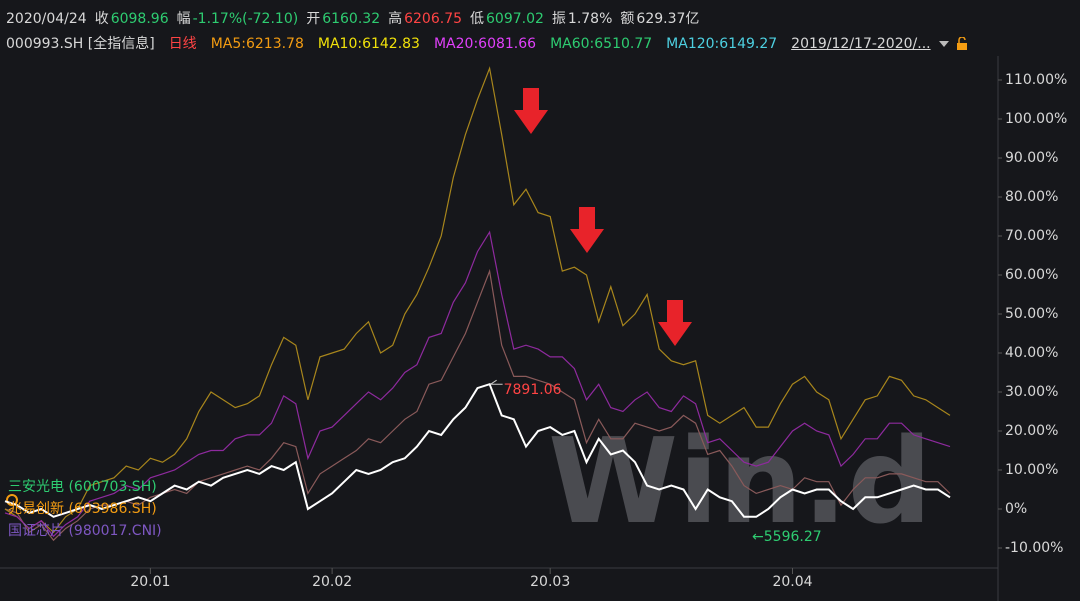 Image resolution: width=1080 pixels, height=601 pixels. What do you see at coordinates (1031, 353) in the screenshot?
I see `y-tick-label: 40.00%` at bounding box center [1031, 353].